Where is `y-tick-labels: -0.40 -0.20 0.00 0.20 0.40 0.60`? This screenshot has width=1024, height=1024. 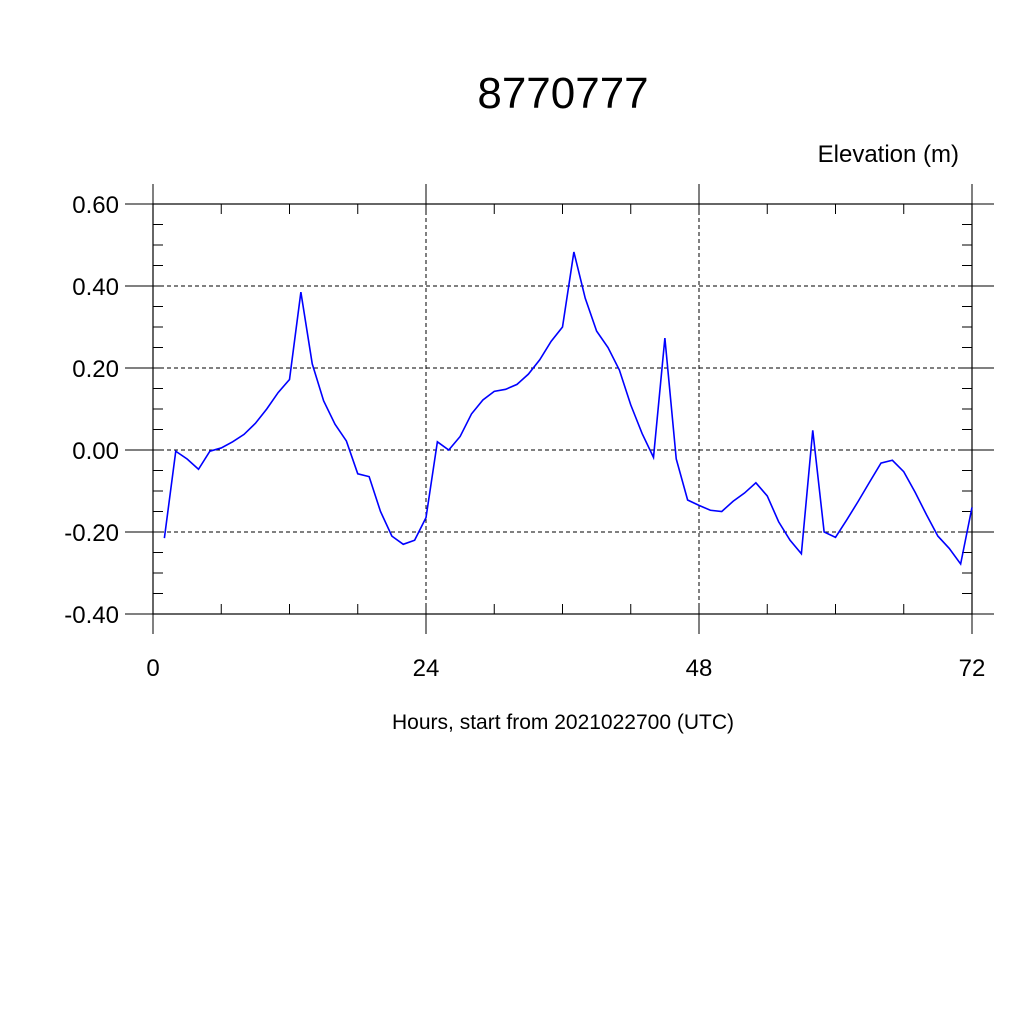
y-tick-labels: -0.40 -0.20 0.00 0.20 0.40 0.60 is located at coordinates (91, 410).